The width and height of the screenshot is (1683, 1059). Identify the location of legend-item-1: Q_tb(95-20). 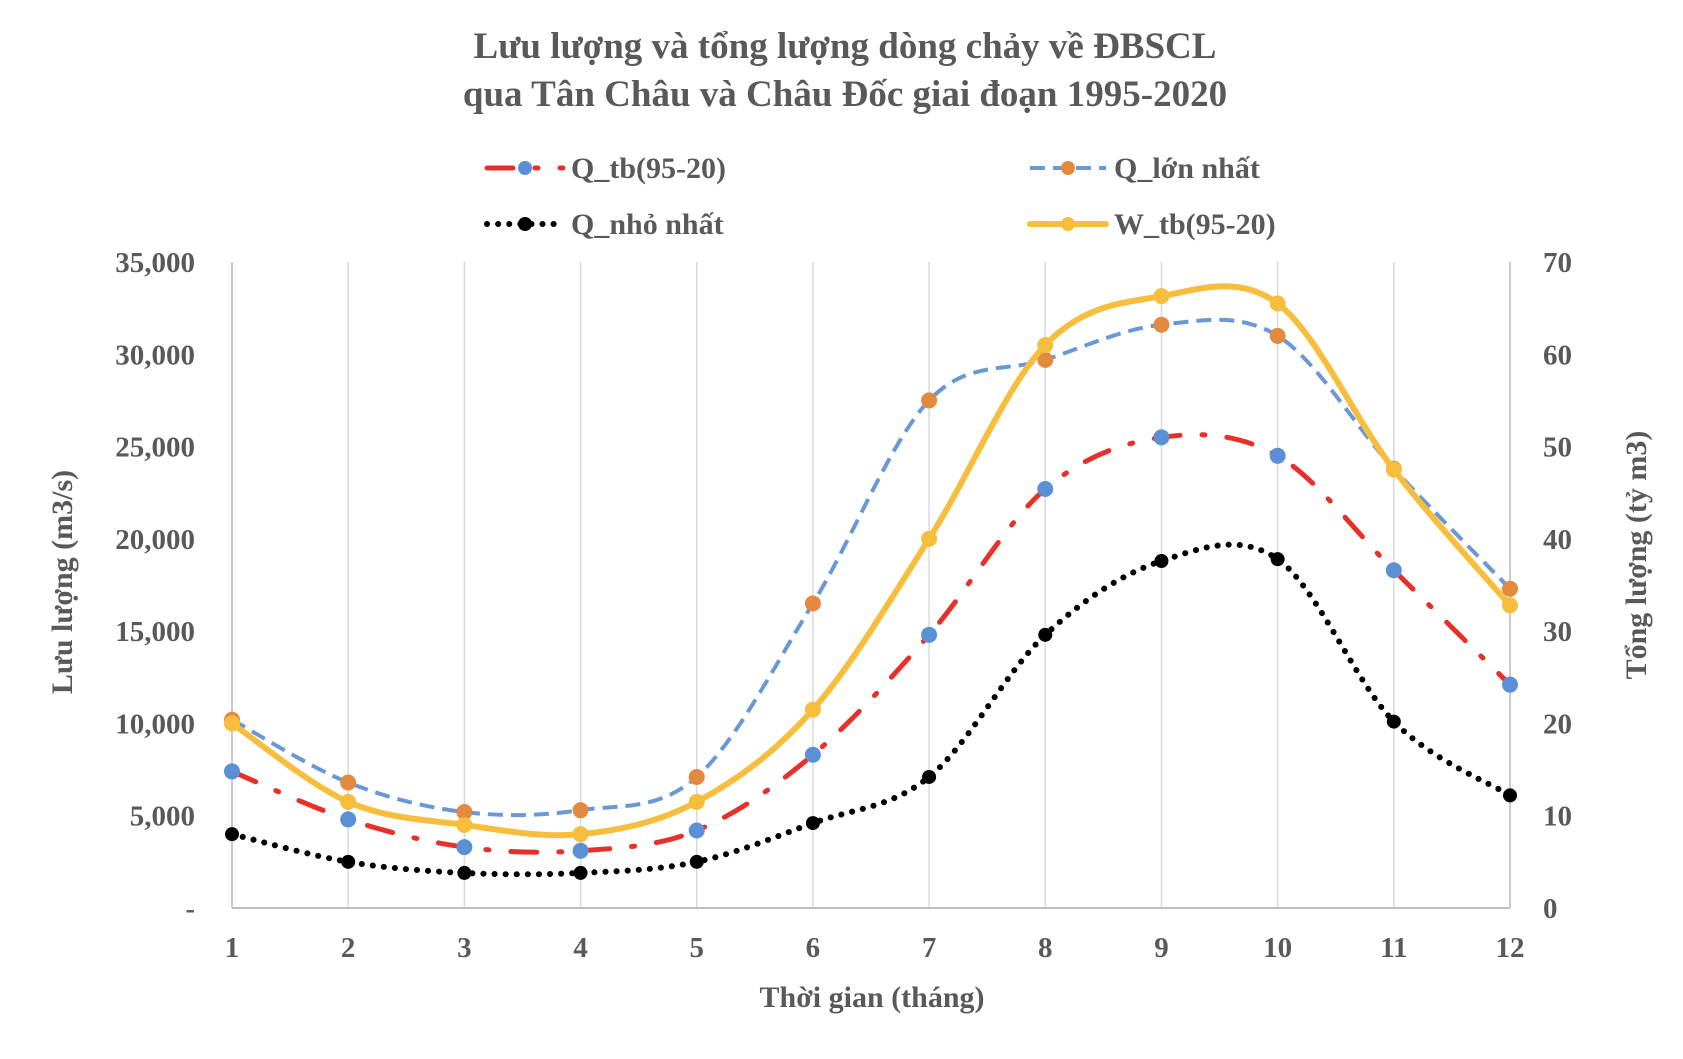
(605, 168).